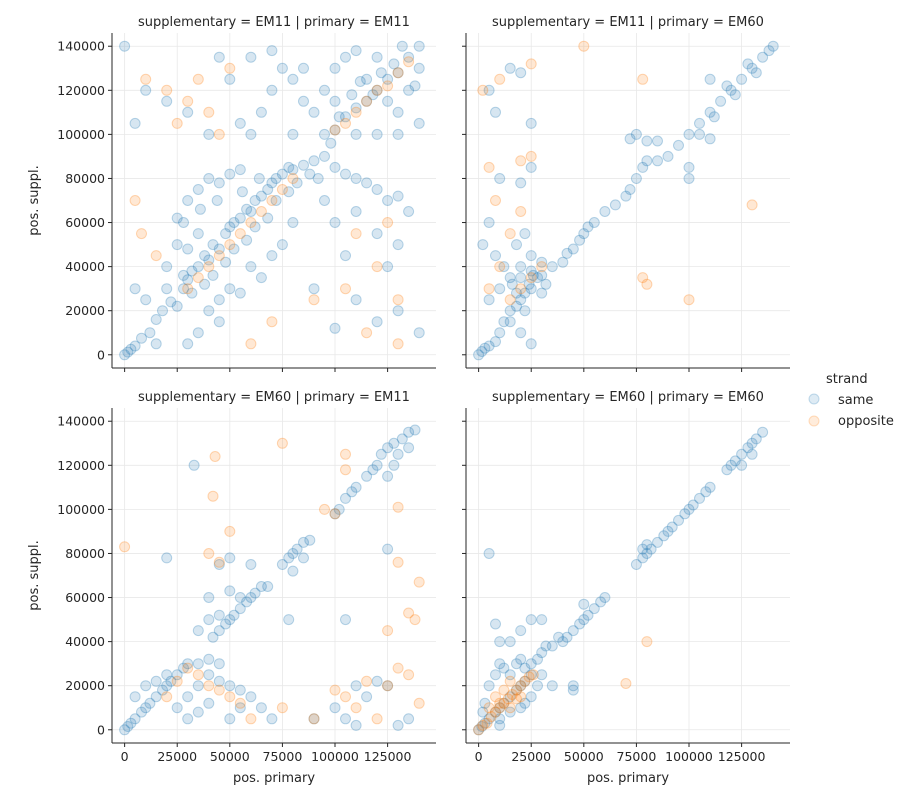 The width and height of the screenshot is (909, 800). I want to click on legend-entry-same: same, so click(840, 400).